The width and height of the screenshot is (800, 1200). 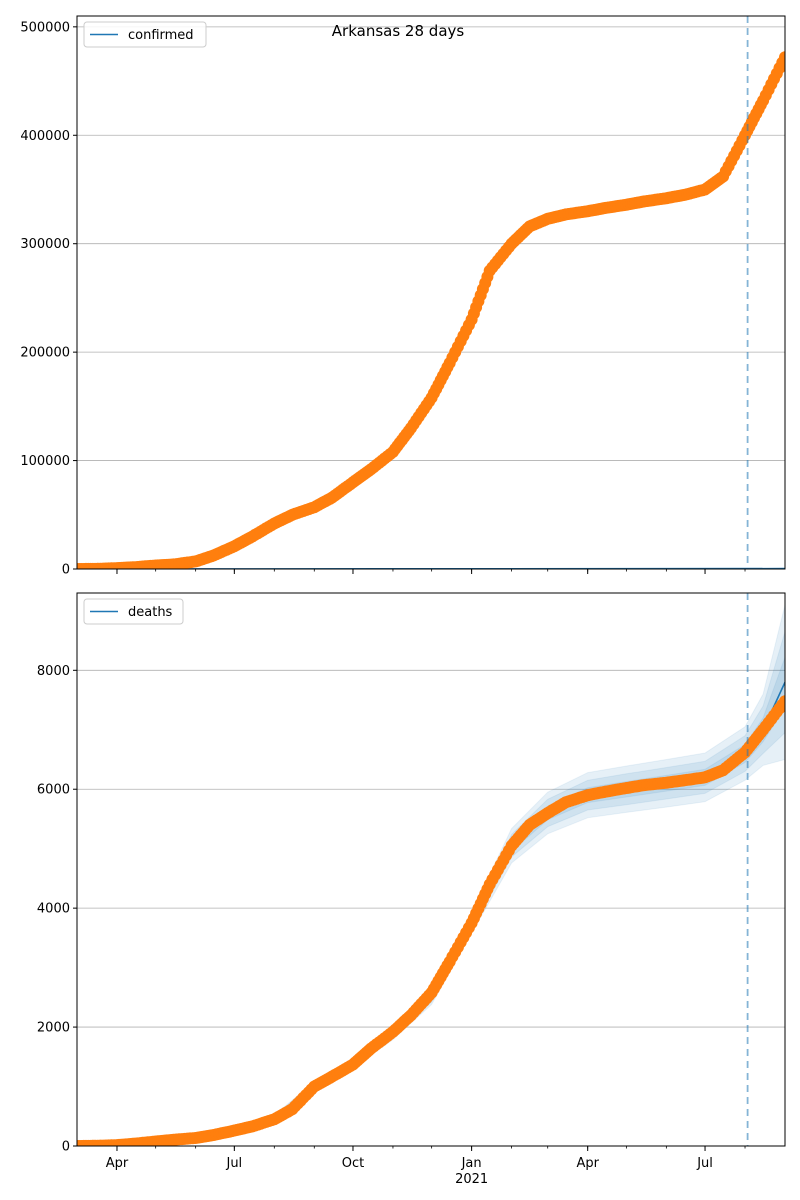 I want to click on y-tick-label: 200000, so click(x=45, y=353).